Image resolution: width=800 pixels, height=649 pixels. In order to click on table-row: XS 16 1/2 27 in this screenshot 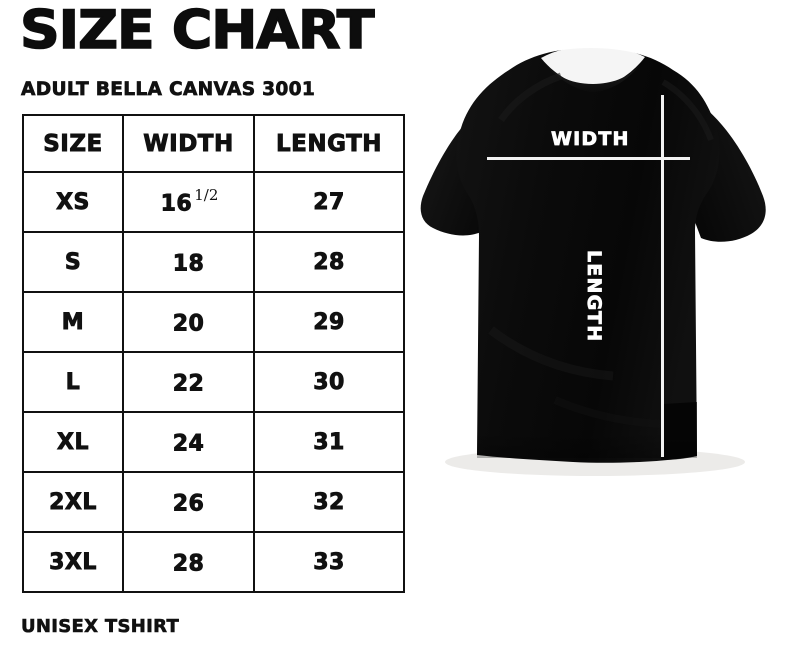, I will do `click(213, 202)`.